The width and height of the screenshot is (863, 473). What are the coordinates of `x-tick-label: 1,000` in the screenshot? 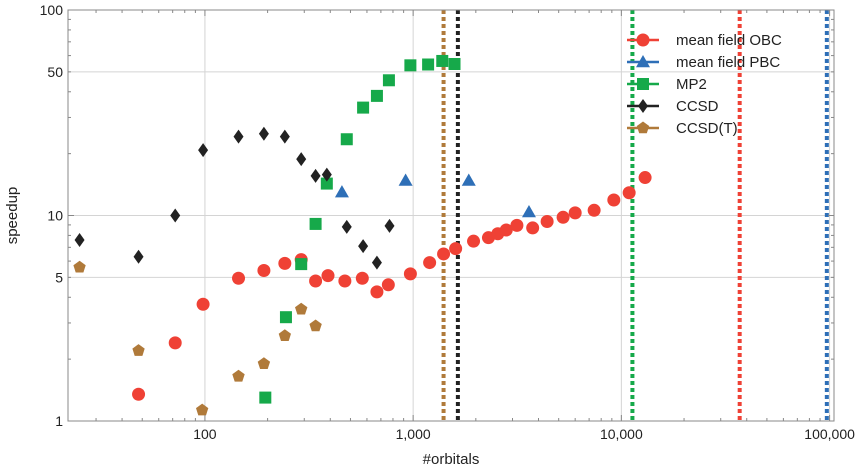 It's located at (413, 434).